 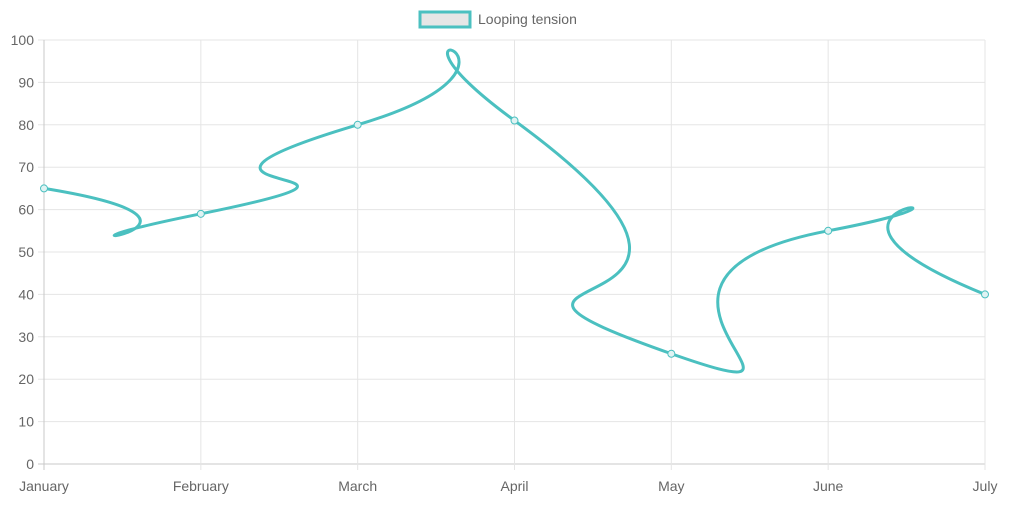 What do you see at coordinates (26, 210) in the screenshot?
I see `y-tick-label: 60` at bounding box center [26, 210].